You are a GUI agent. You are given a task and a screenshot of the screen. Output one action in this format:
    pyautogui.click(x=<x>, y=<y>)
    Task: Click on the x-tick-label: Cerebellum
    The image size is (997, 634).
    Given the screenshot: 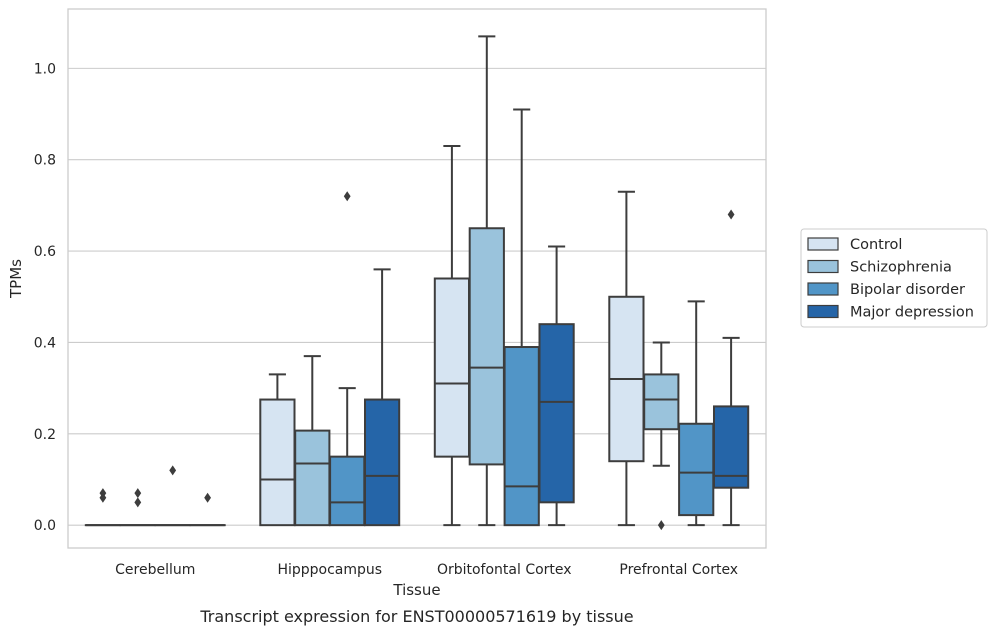 What is the action you would take?
    pyautogui.click(x=155, y=570)
    